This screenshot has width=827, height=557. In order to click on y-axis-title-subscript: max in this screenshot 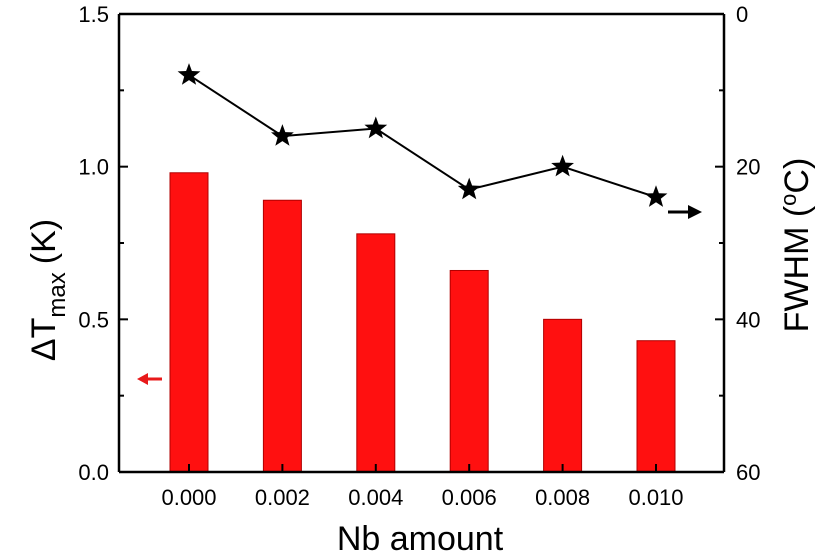, I will do `click(57, 294)`.